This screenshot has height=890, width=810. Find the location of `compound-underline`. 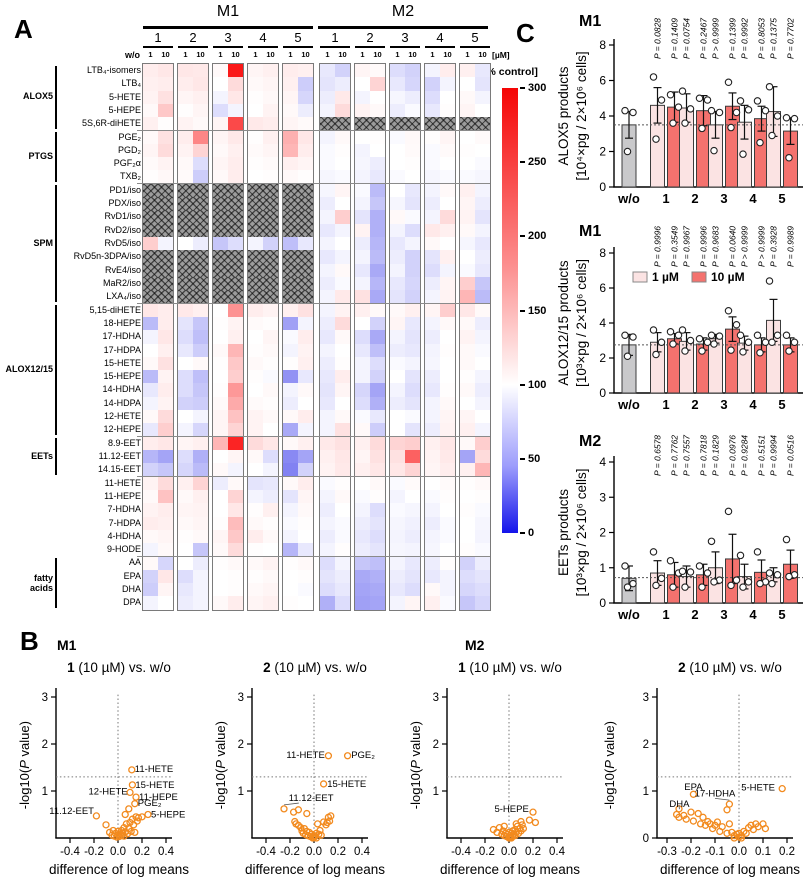

compound-underline is located at coordinates (405, 47).